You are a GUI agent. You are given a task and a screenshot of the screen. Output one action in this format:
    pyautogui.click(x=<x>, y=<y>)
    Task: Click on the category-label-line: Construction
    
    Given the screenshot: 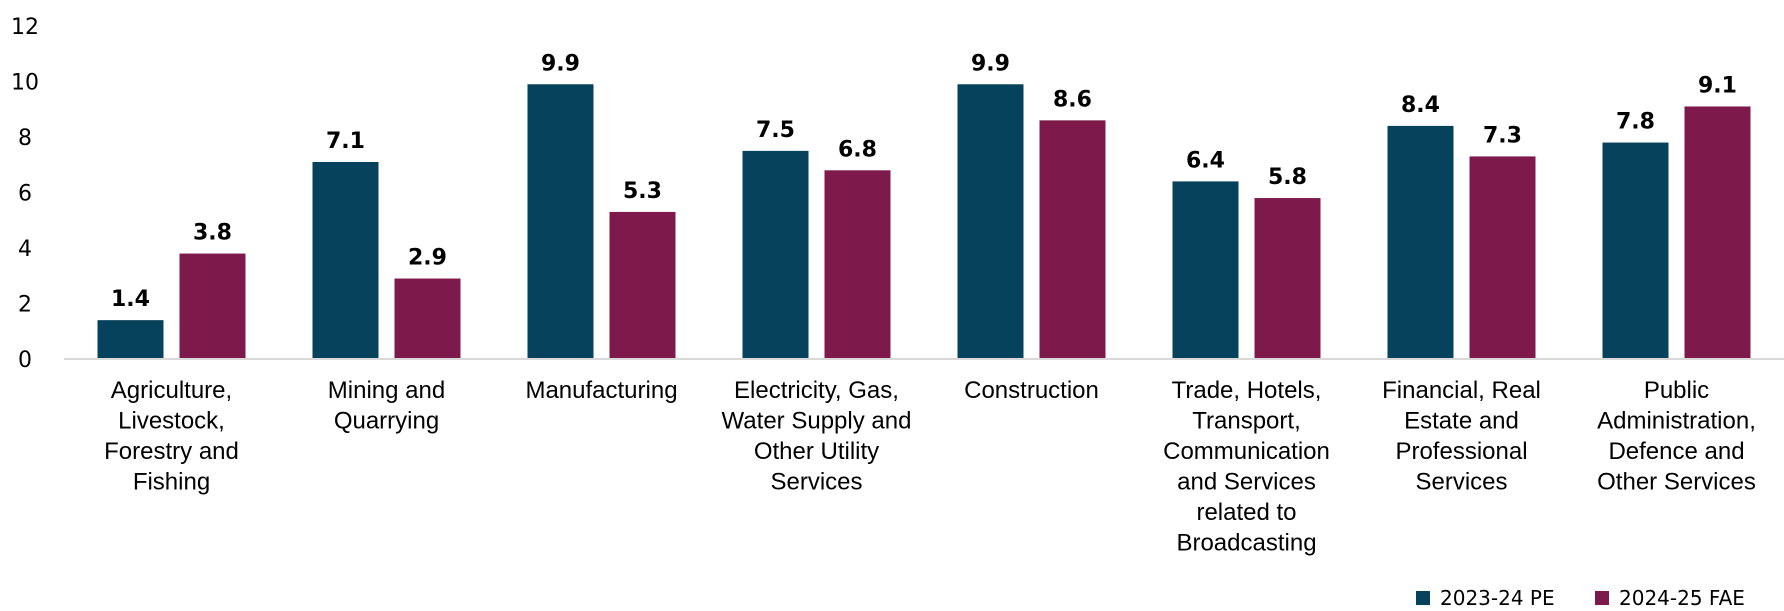 What is the action you would take?
    pyautogui.click(x=1031, y=390)
    